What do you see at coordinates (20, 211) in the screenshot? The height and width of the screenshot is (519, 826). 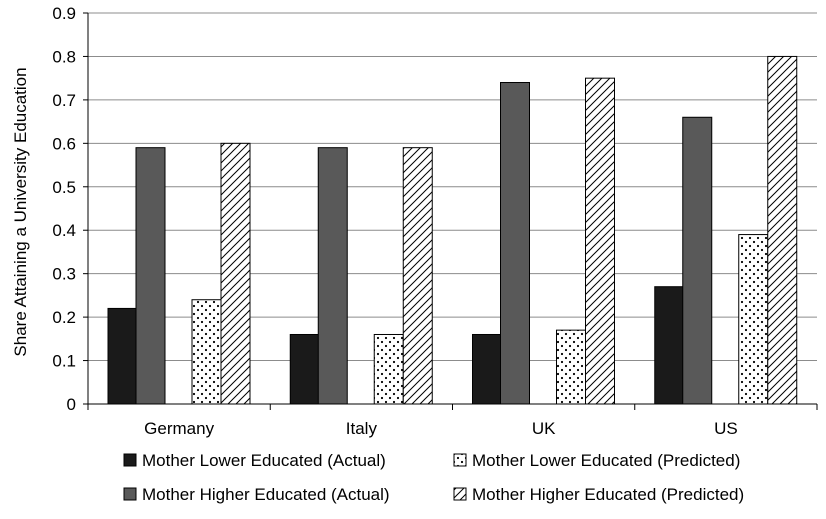 I see `y-axis-title: Share Attaining a University Education` at bounding box center [20, 211].